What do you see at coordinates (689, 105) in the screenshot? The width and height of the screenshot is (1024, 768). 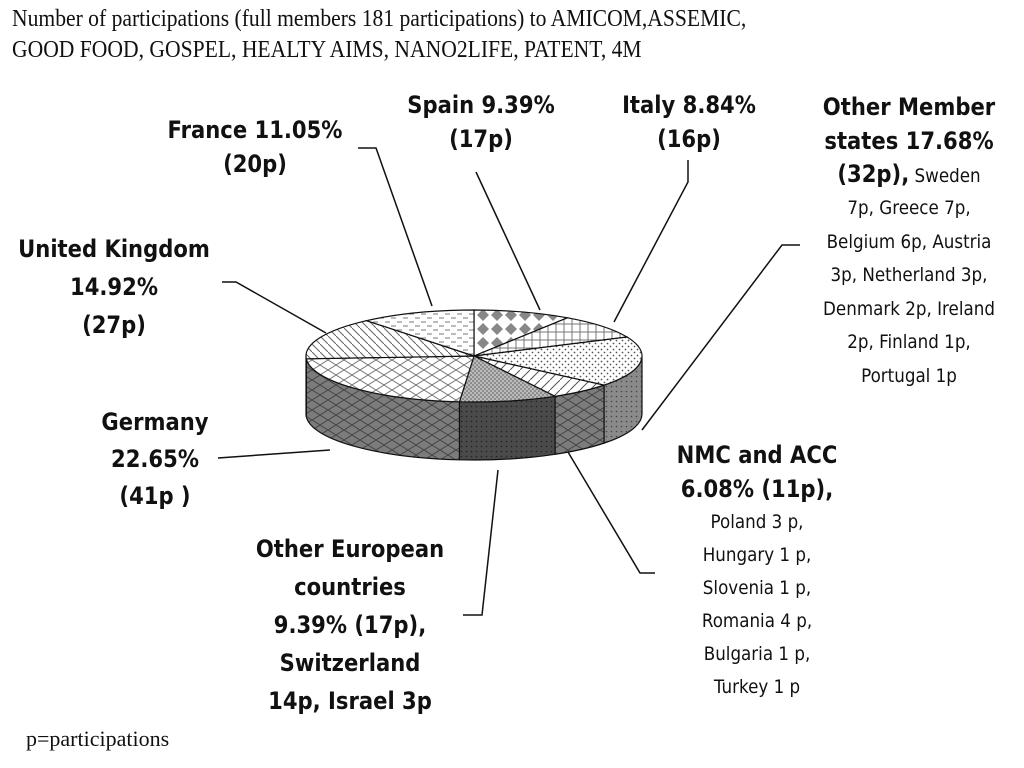 I see `label-italy-line-1: Italy 8.84%` at bounding box center [689, 105].